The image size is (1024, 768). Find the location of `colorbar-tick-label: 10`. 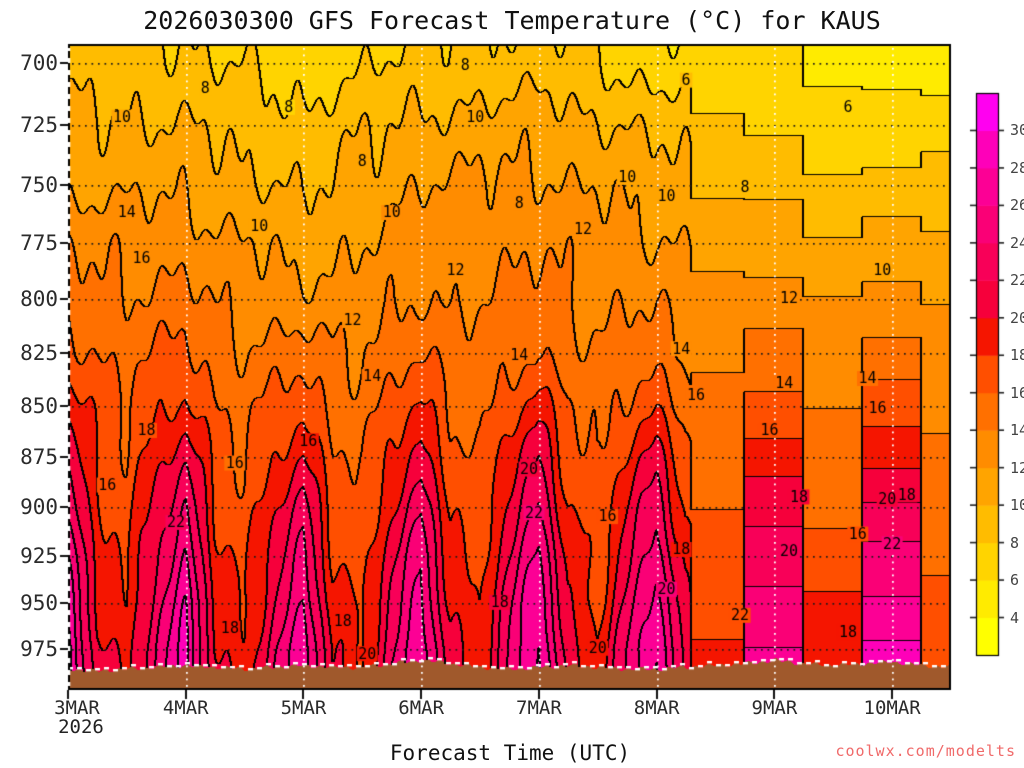

colorbar-tick-label: 10 is located at coordinates (1017, 505).